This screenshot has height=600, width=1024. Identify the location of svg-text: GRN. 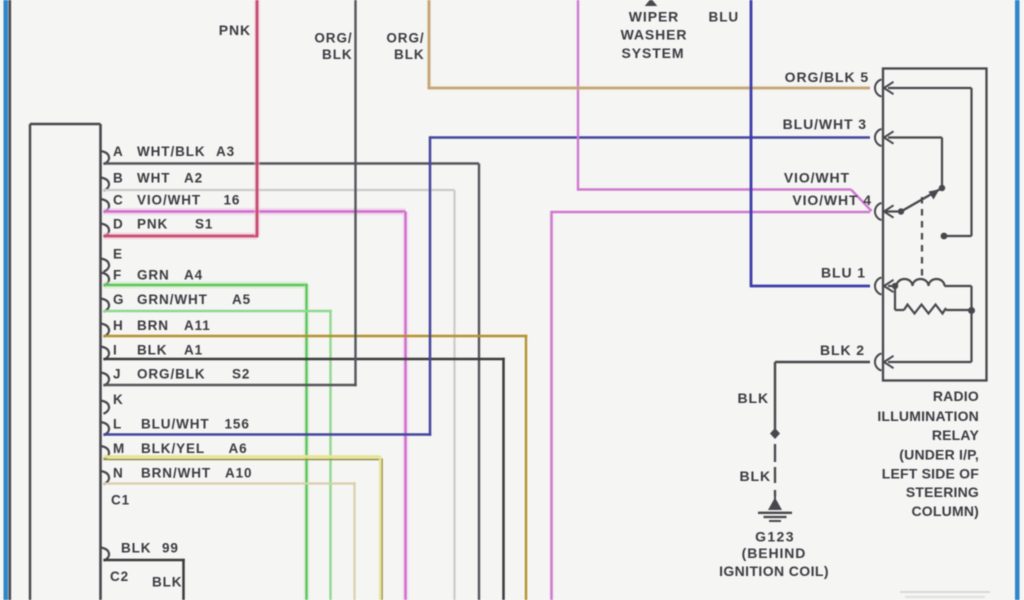
(153, 275).